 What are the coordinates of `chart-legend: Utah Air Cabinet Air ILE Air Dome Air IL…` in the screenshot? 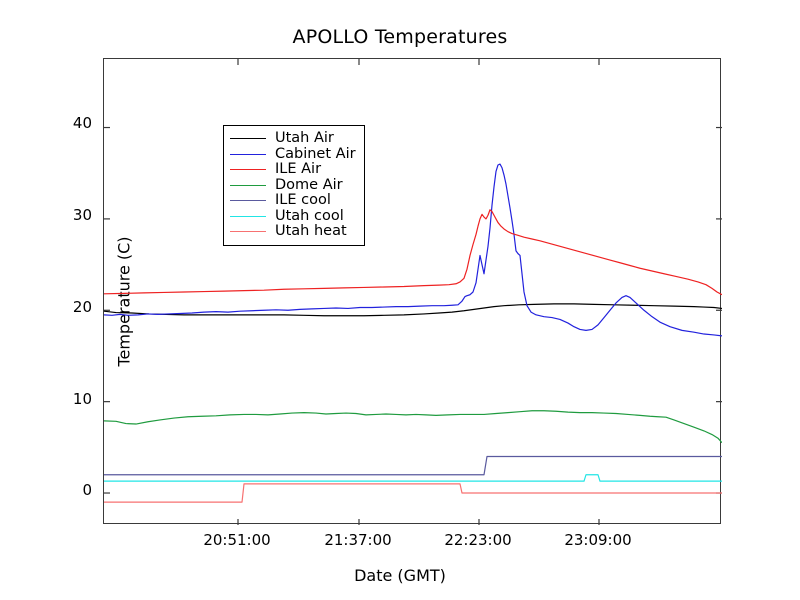 It's located at (294, 185).